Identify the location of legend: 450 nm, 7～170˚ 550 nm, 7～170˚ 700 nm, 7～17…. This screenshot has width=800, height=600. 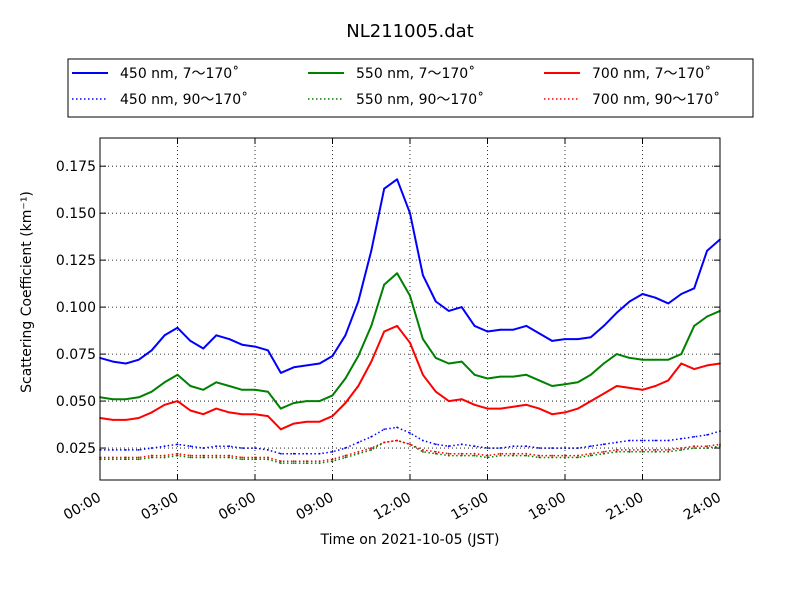
(410, 88).